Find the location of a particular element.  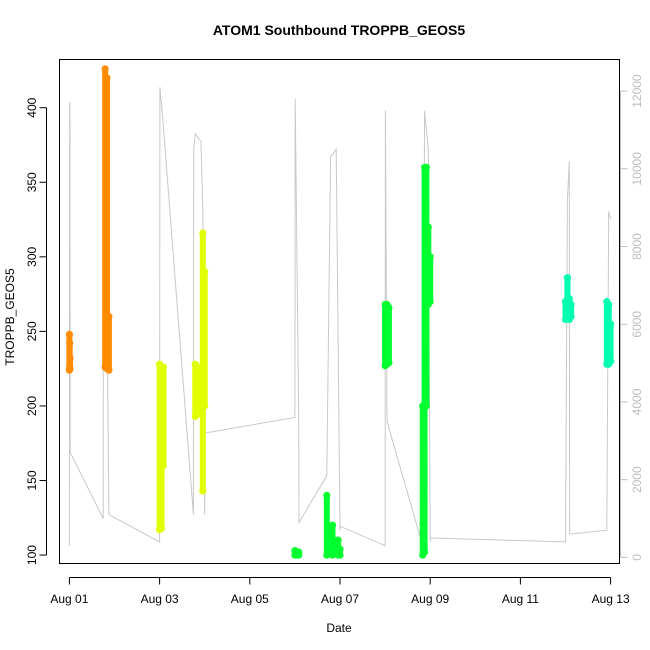

y2-tick-label: 0 is located at coordinates (637, 557).